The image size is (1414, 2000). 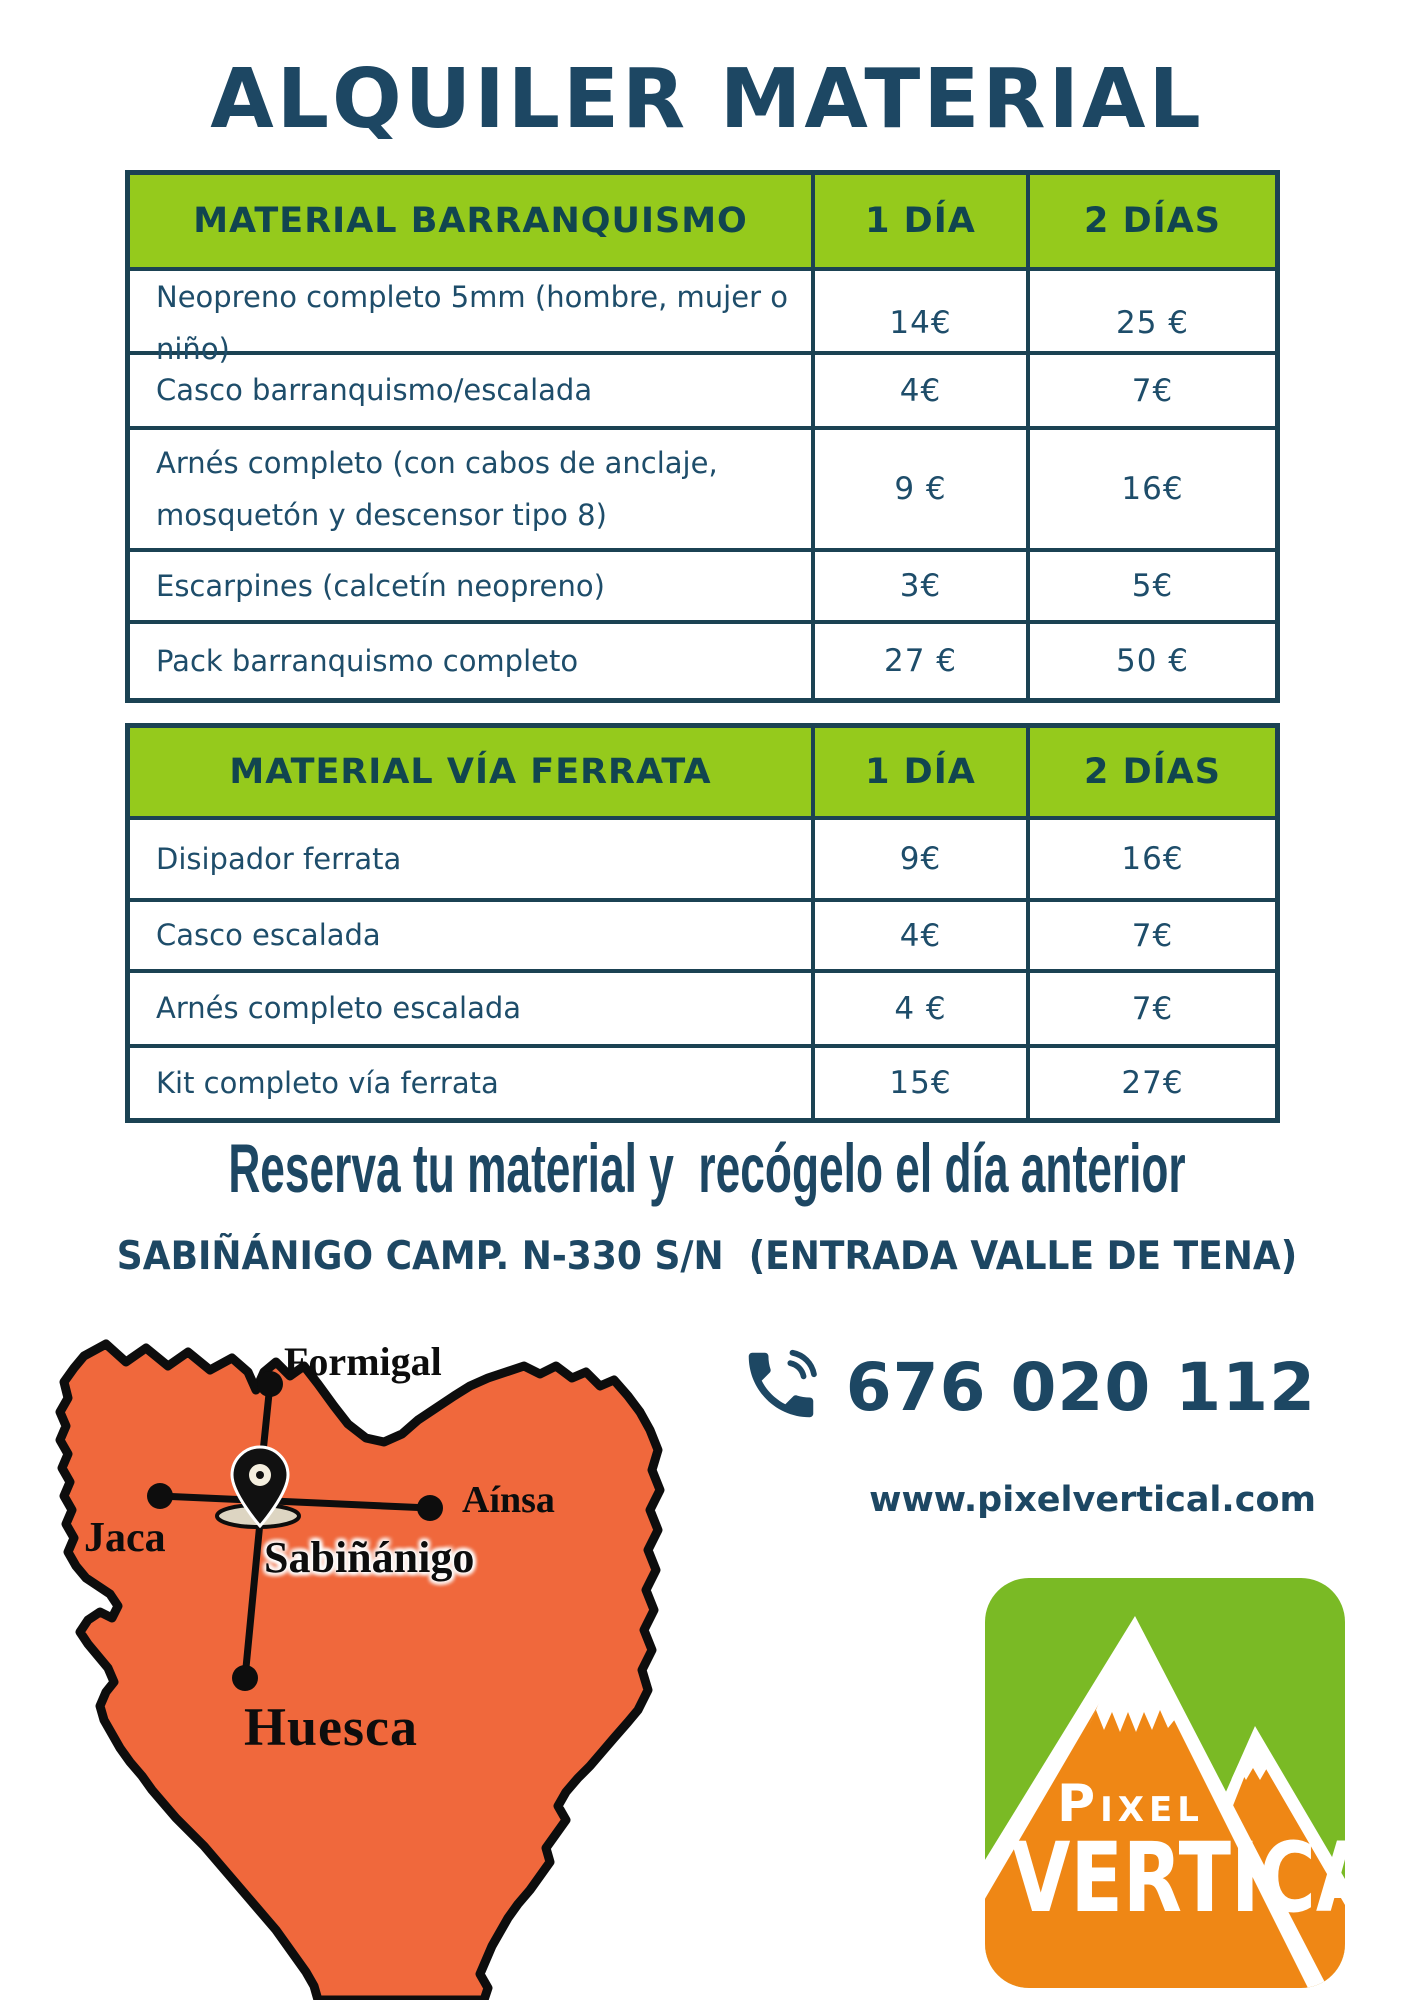 I want to click on price-1day: 9€, so click(x=918, y=859).